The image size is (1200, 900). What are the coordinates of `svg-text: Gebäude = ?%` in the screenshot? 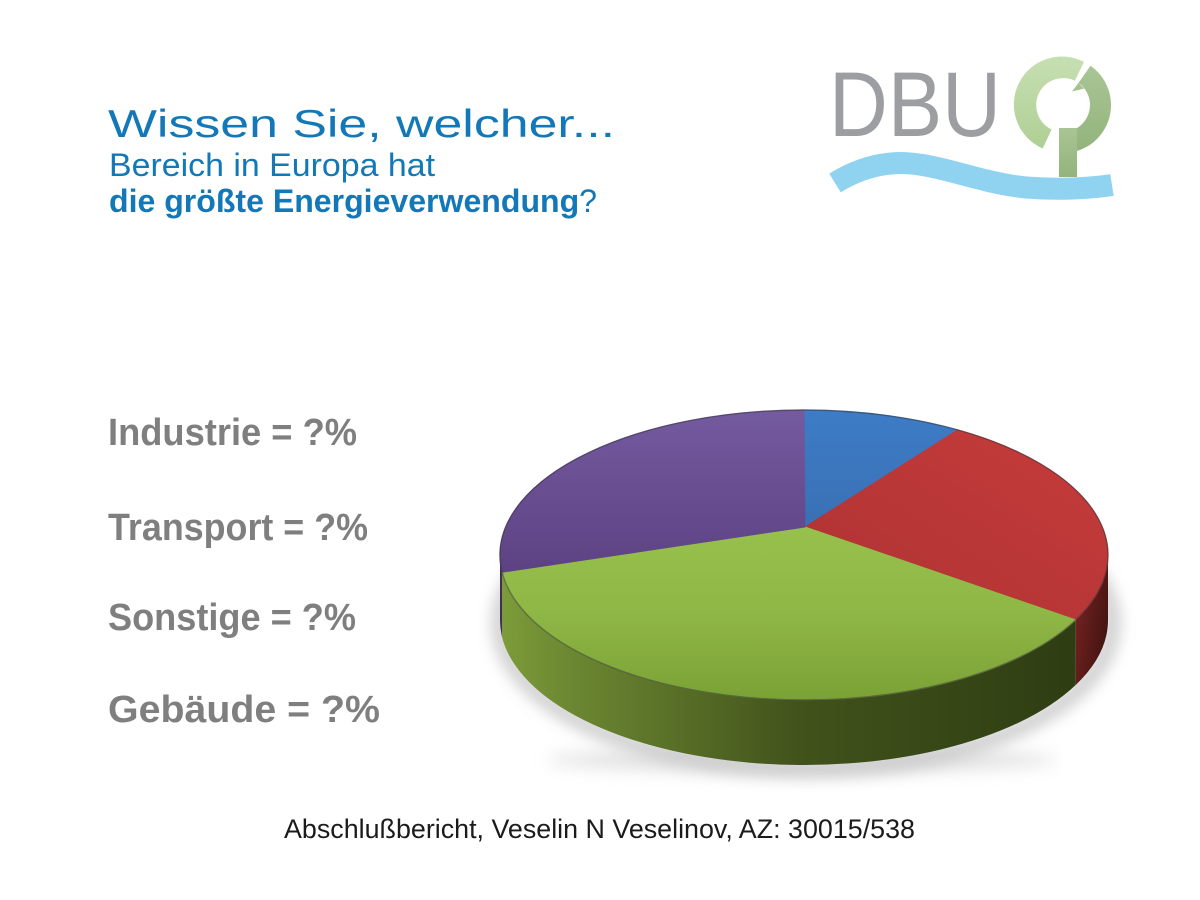 It's located at (244, 710).